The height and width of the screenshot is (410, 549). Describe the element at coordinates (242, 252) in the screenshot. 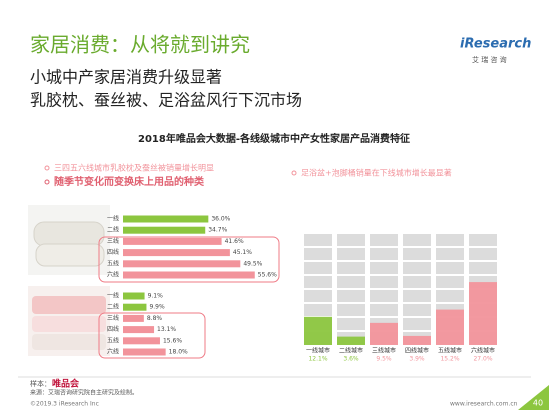

I see `value-label: 45.1%` at that location.